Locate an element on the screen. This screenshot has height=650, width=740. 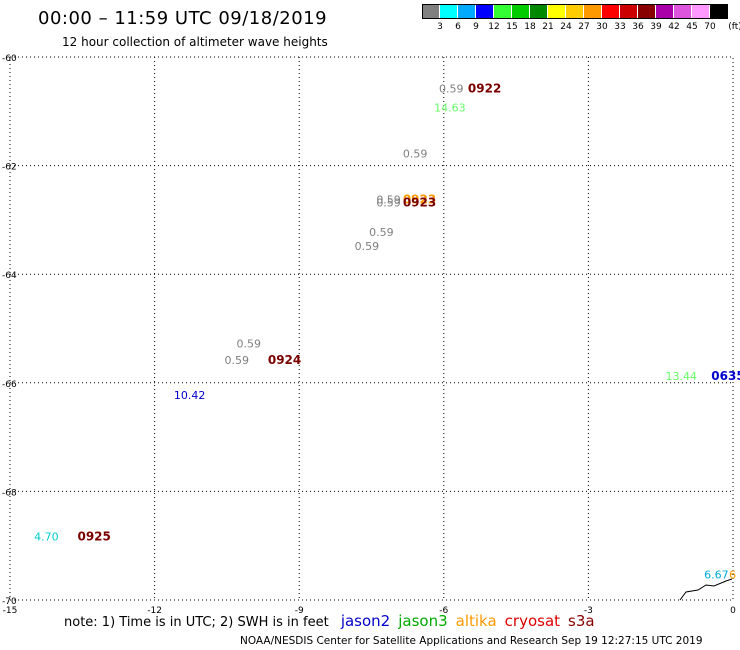
x-tick-label: -15 is located at coordinates (10, 611).